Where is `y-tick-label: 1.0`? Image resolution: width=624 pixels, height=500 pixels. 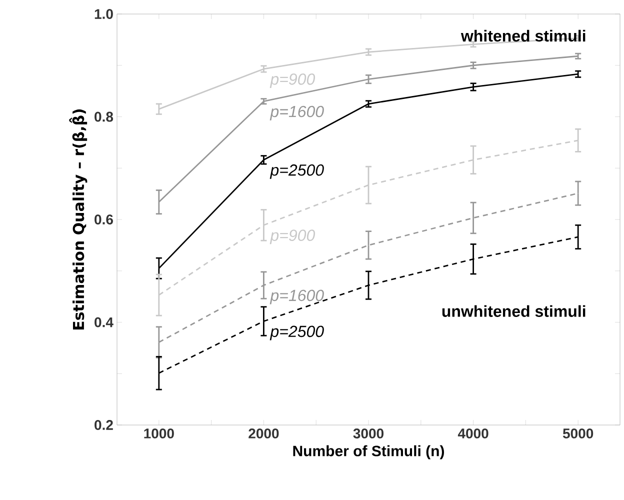 y-tick-label: 1.0 is located at coordinates (103, 14).